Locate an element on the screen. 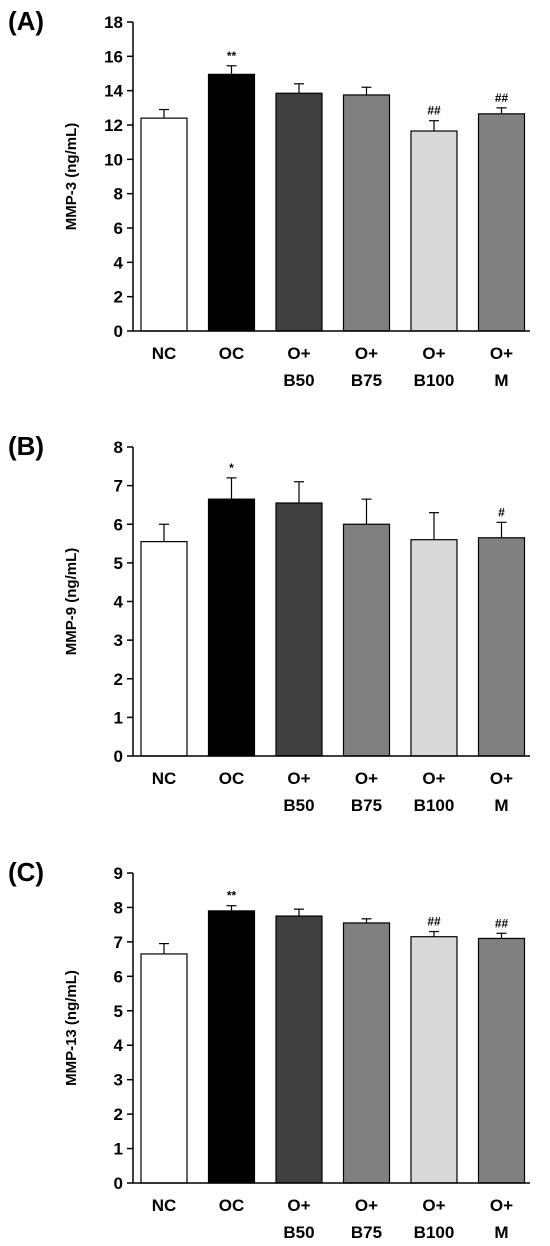  y-tick-label: 16 is located at coordinates (113, 56).